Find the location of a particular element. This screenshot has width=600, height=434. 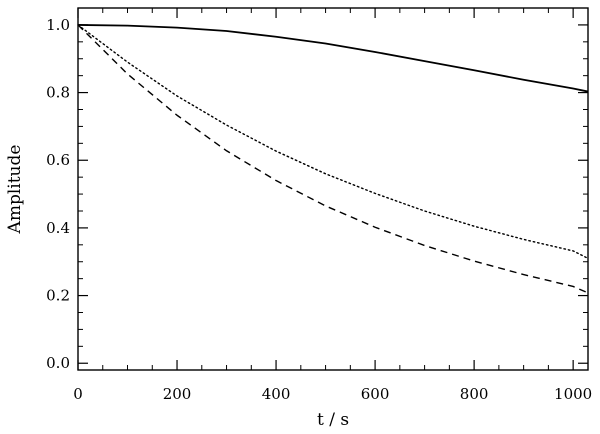

series-line-solid is located at coordinates (333, 58).